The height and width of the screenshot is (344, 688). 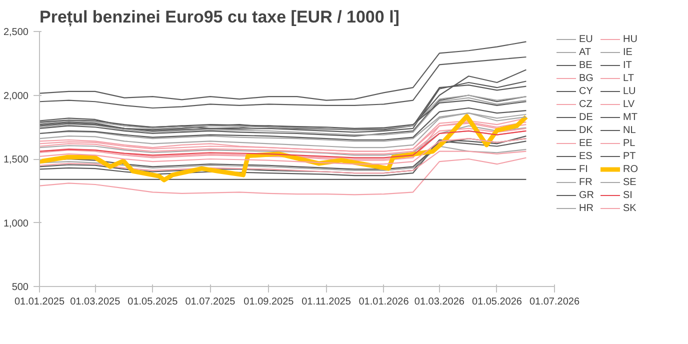 What do you see at coordinates (586, 39) in the screenshot?
I see `legend-label: EU` at bounding box center [586, 39].